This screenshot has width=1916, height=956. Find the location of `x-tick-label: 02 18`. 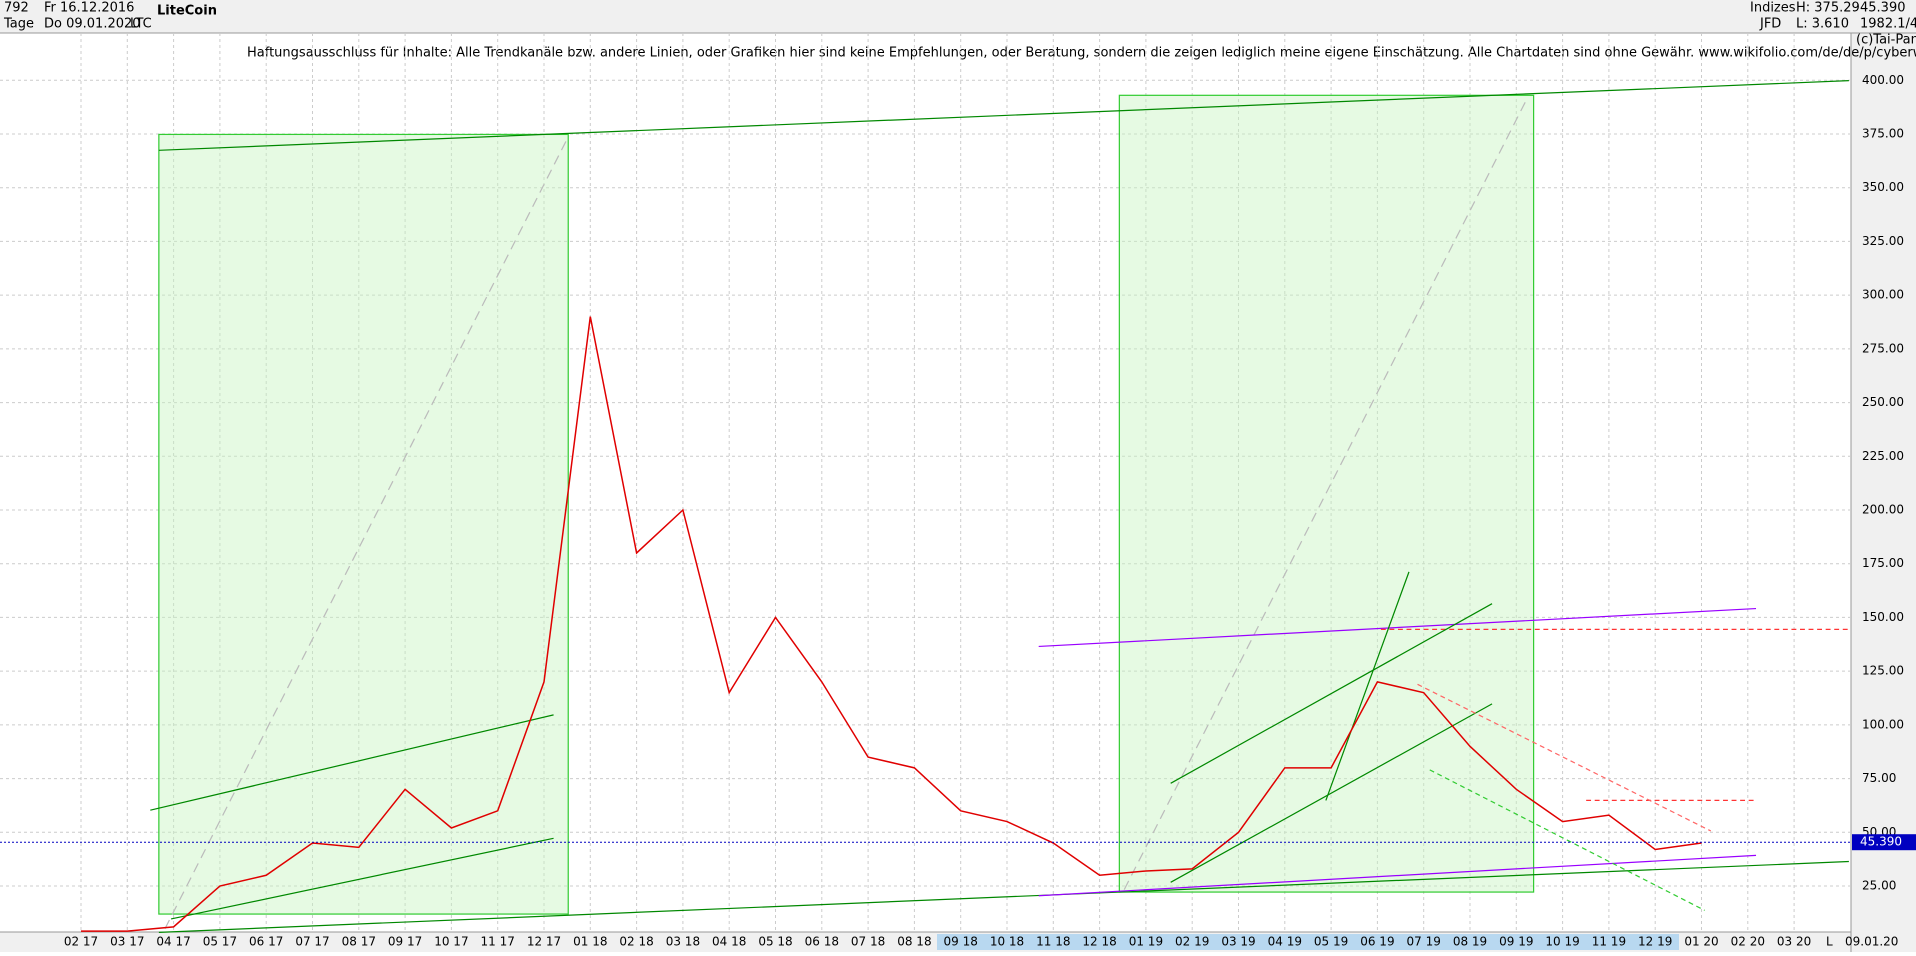

x-tick-label: 02 18 is located at coordinates (636, 942).